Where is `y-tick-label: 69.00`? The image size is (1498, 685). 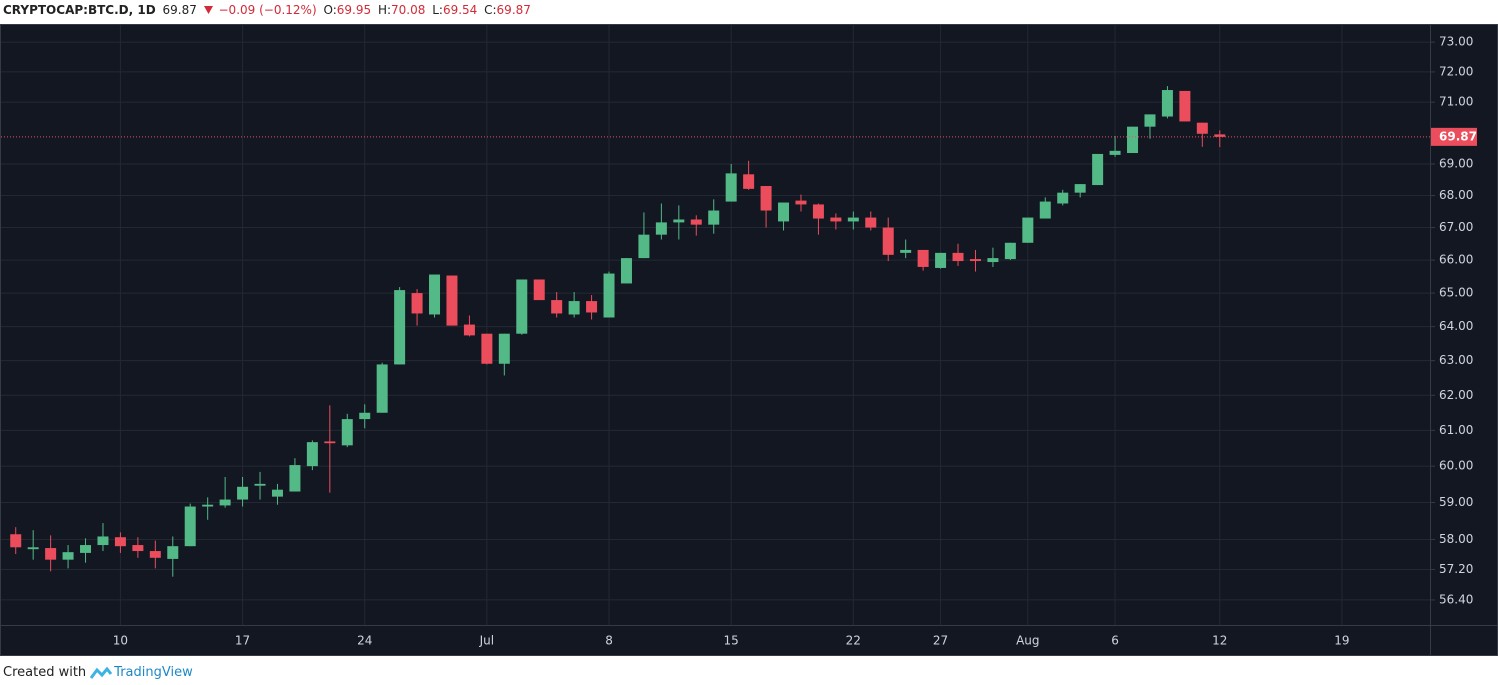
y-tick-label: 69.00 is located at coordinates (1456, 163).